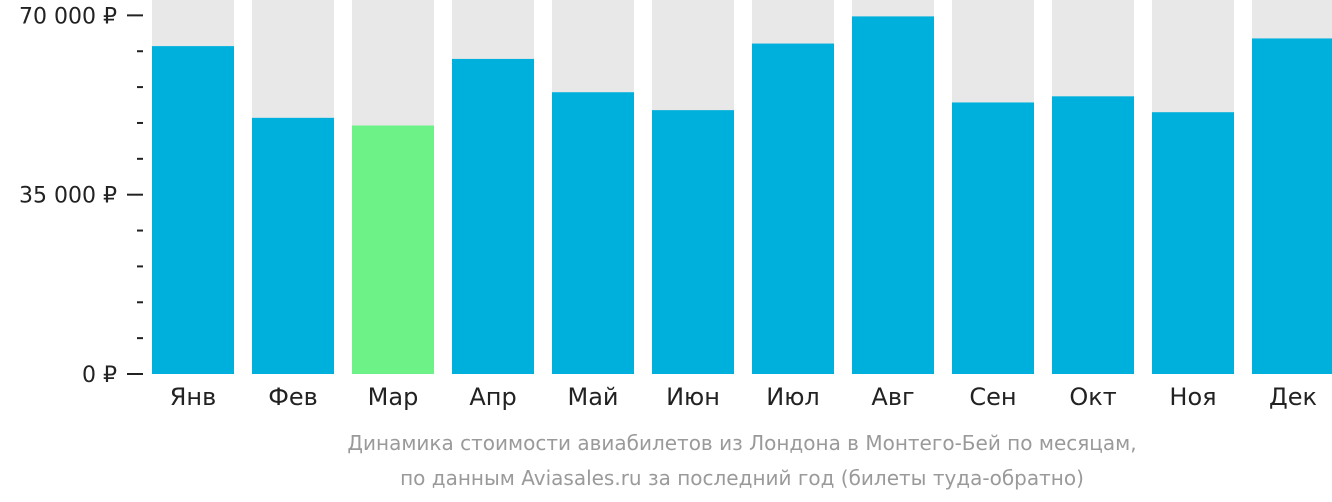 This screenshot has width=1332, height=502. I want to click on x-tick-label-6: Июл, so click(793, 397).